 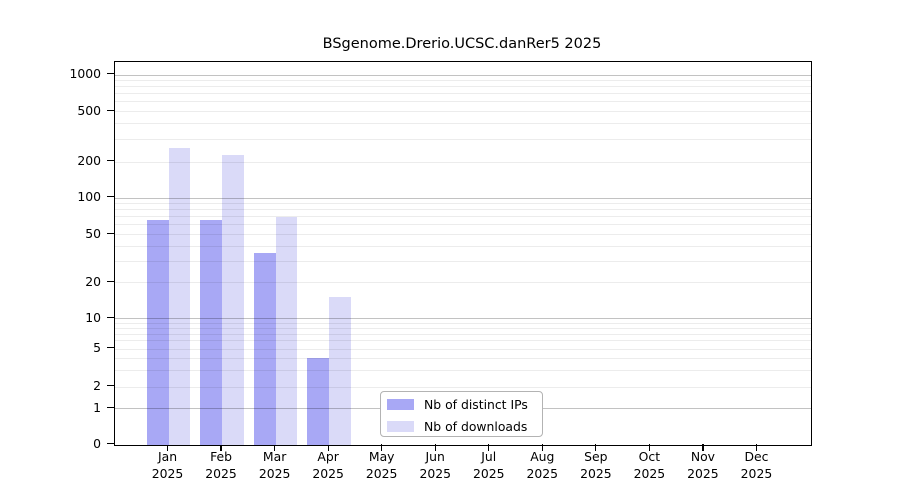 What do you see at coordinates (157, 332) in the screenshot?
I see `bar-distinct-ips-jan` at bounding box center [157, 332].